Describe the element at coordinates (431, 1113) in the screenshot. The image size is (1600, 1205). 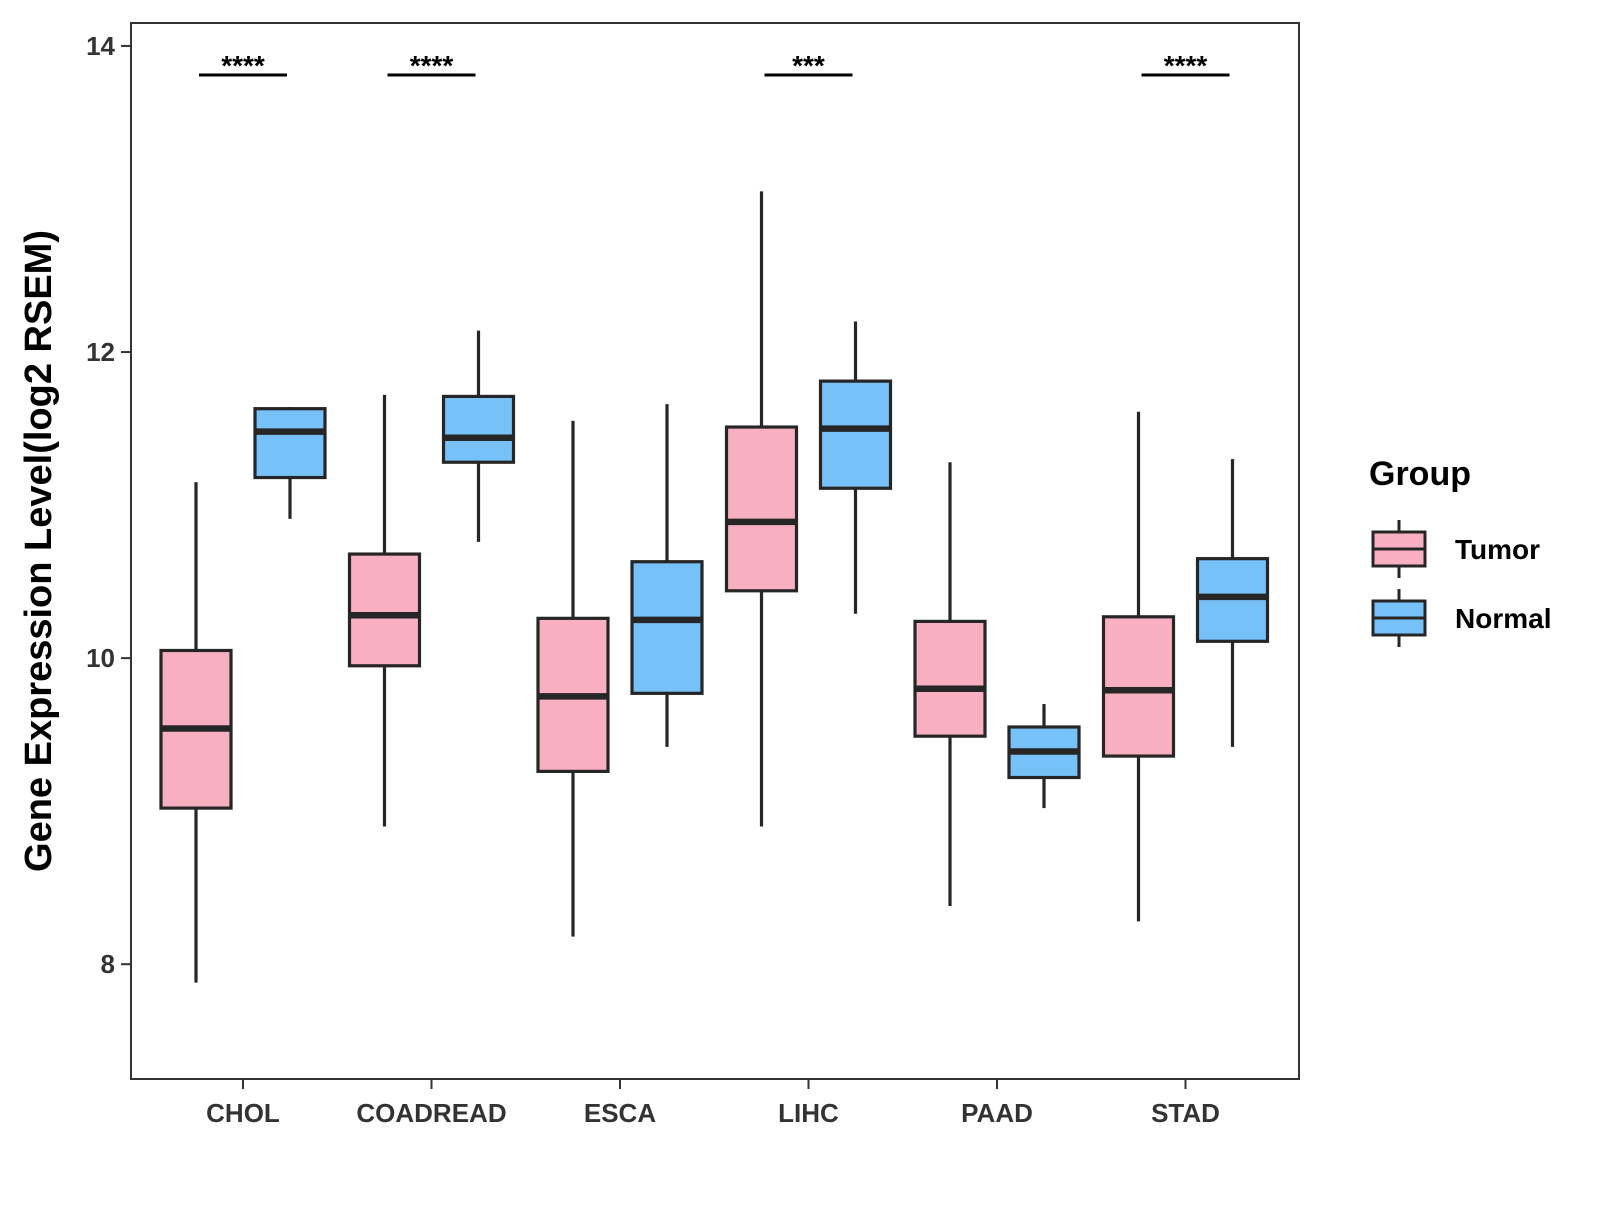
I see `x-tick-label: COADREAD` at that location.